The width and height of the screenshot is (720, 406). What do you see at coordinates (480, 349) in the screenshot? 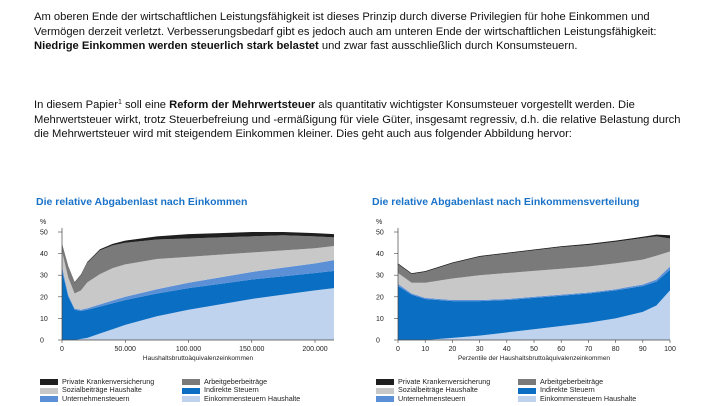
I see `x-tick-label: 30` at bounding box center [480, 349].